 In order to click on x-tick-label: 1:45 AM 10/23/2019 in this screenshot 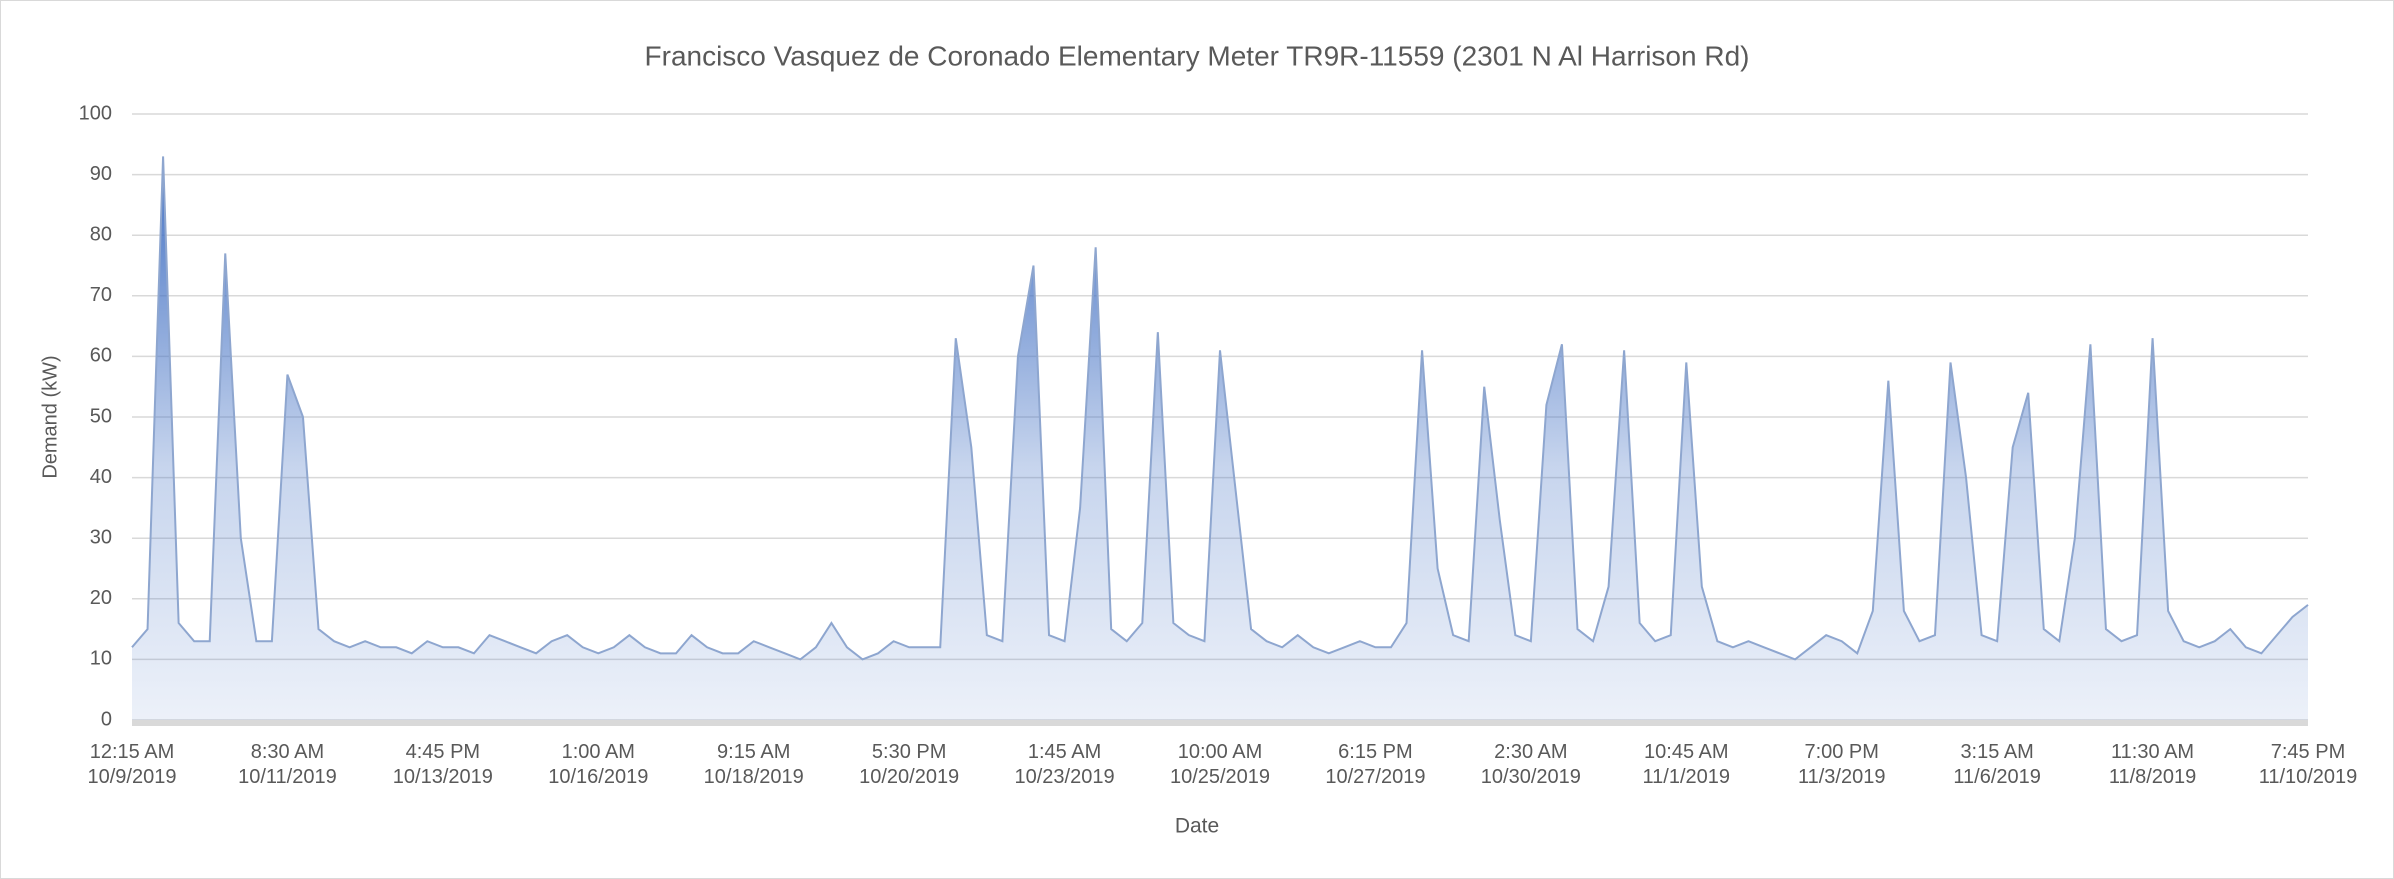, I will do `click(1064, 764)`.